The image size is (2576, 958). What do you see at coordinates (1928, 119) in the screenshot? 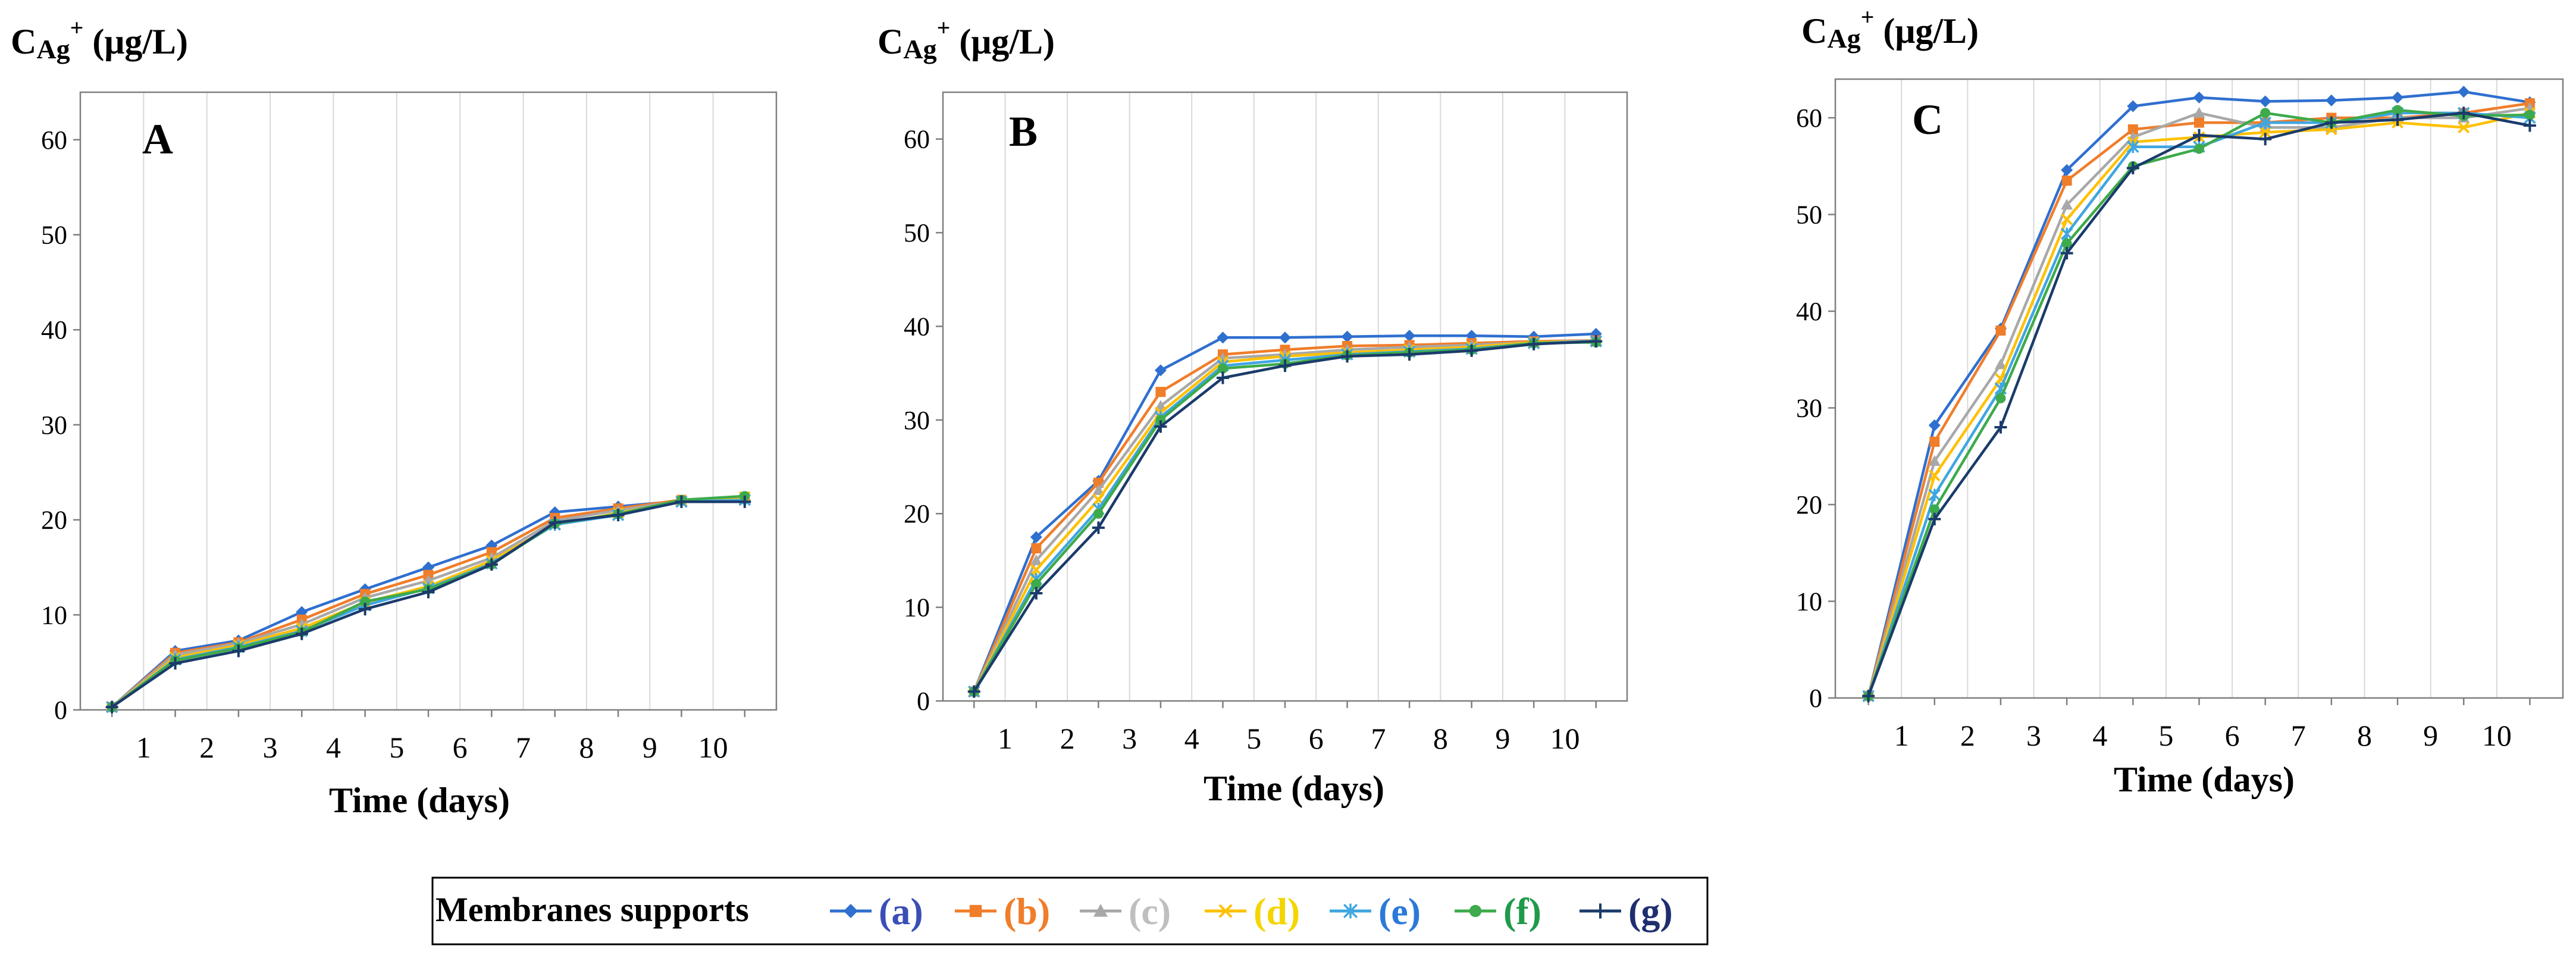
I see `panel-label: C` at bounding box center [1928, 119].